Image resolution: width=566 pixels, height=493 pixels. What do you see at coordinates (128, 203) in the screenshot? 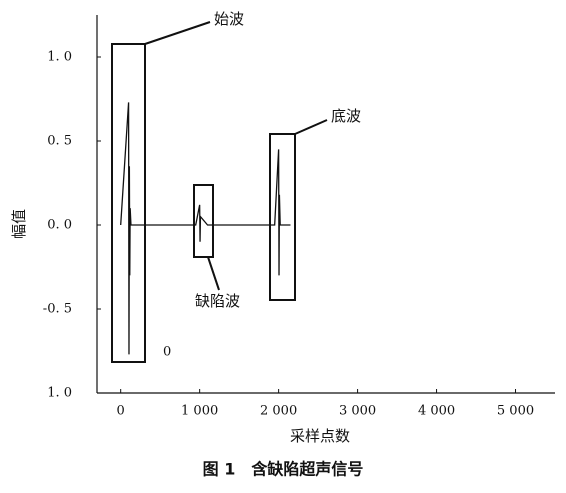
I see `start-wave-box` at bounding box center [128, 203].